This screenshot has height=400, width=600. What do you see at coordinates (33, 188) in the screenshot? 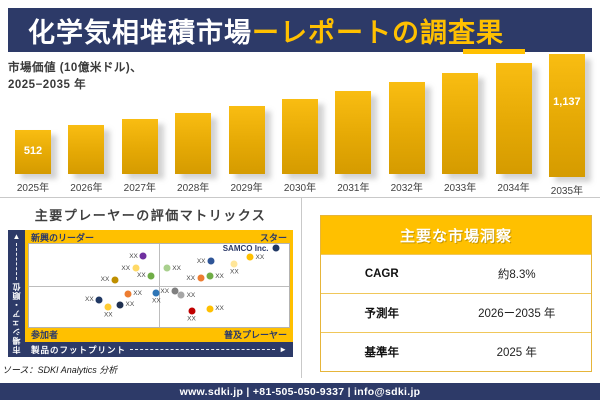
I see `x-axis-tick: 2025年` at bounding box center [33, 188].